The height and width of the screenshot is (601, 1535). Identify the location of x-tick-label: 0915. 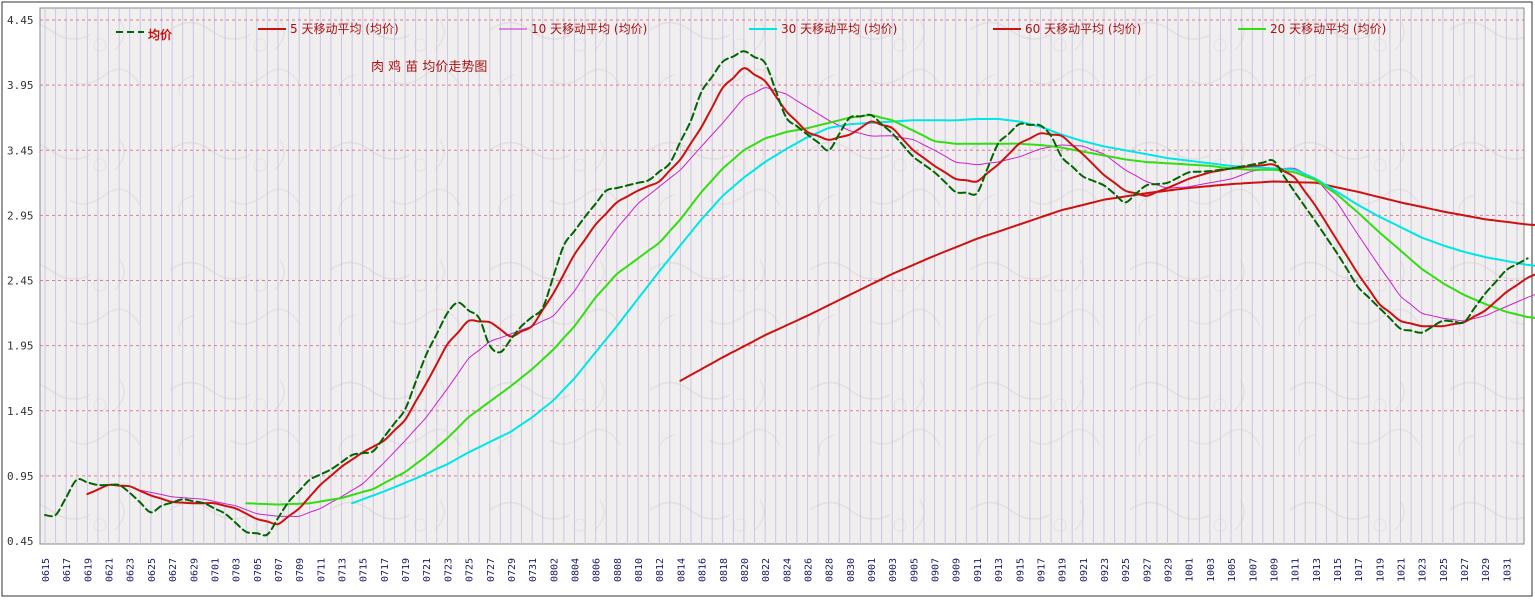
(1020, 570).